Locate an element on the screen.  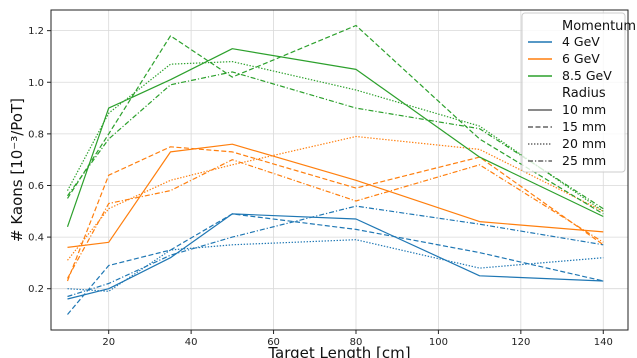
y-tick-label: 0.8 is located at coordinates (36, 134).